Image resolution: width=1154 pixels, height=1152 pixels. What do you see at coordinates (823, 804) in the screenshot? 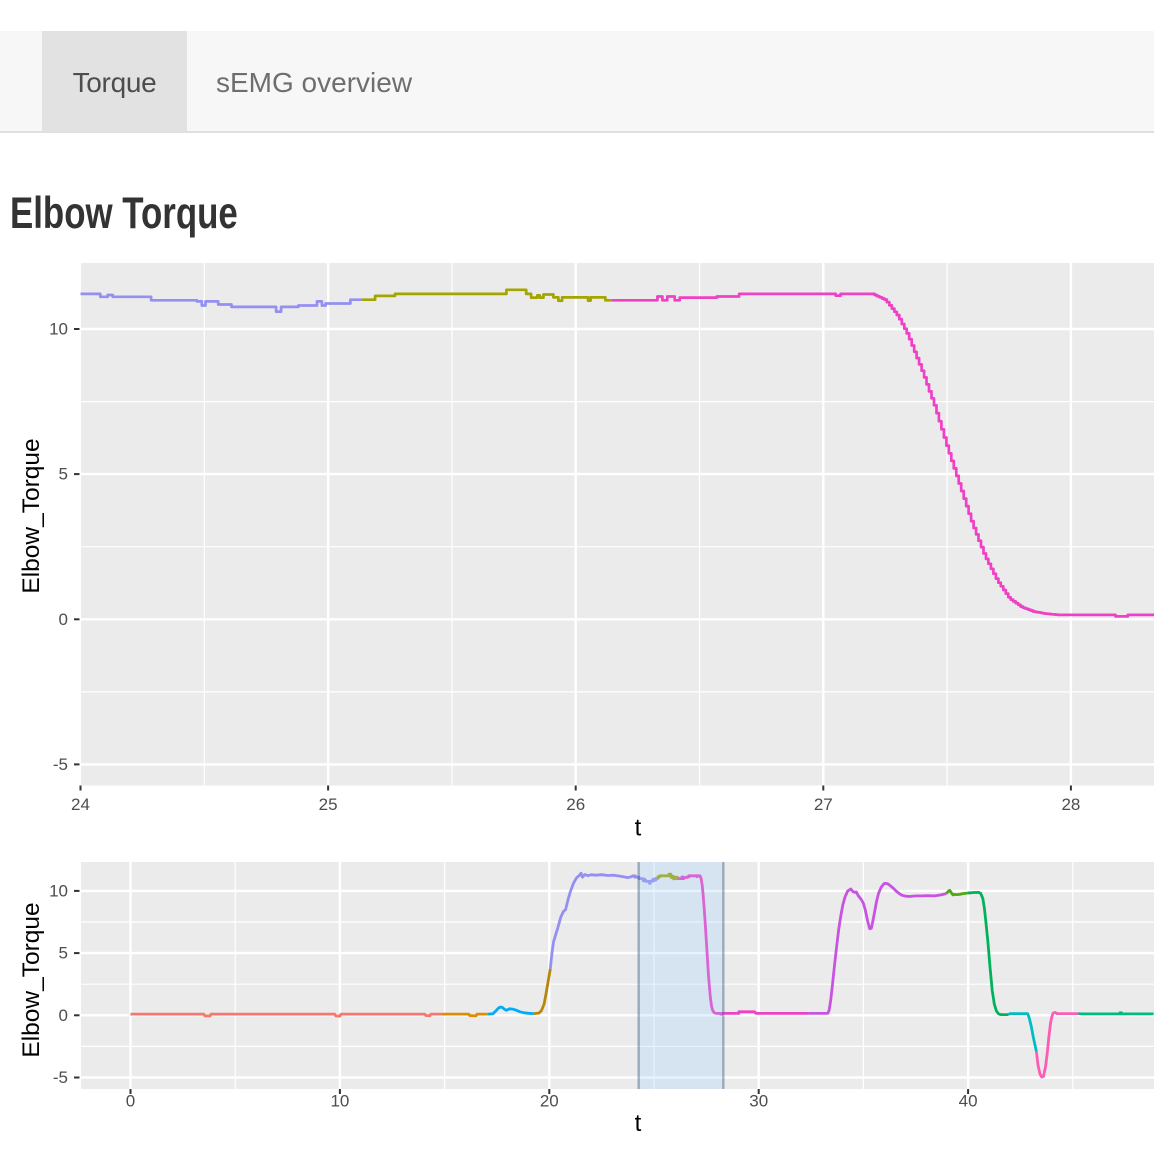
I see `svg-text: 27` at bounding box center [823, 804].